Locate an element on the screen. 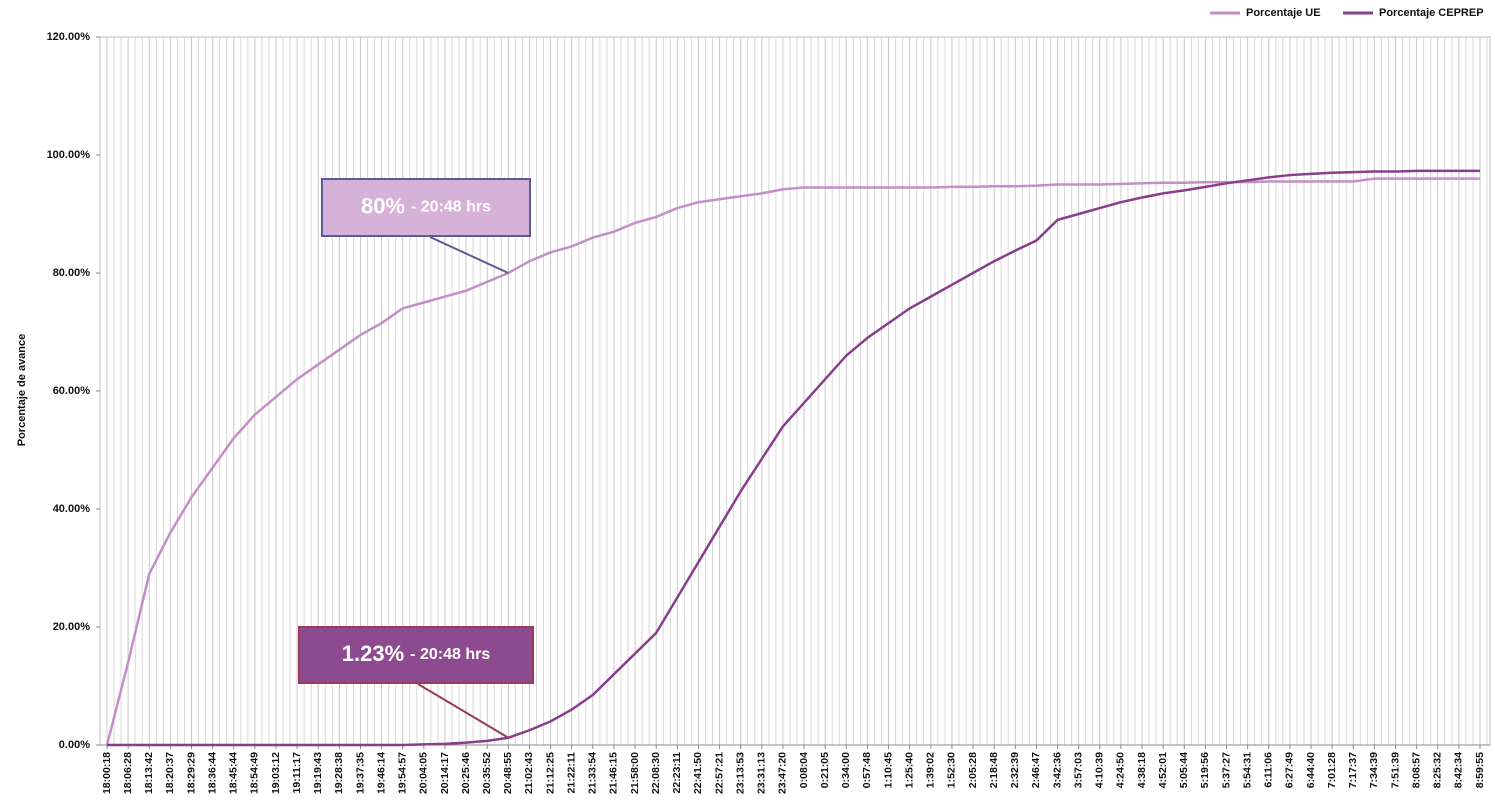  x-tick-label: 5:54:31 is located at coordinates (1247, 770).